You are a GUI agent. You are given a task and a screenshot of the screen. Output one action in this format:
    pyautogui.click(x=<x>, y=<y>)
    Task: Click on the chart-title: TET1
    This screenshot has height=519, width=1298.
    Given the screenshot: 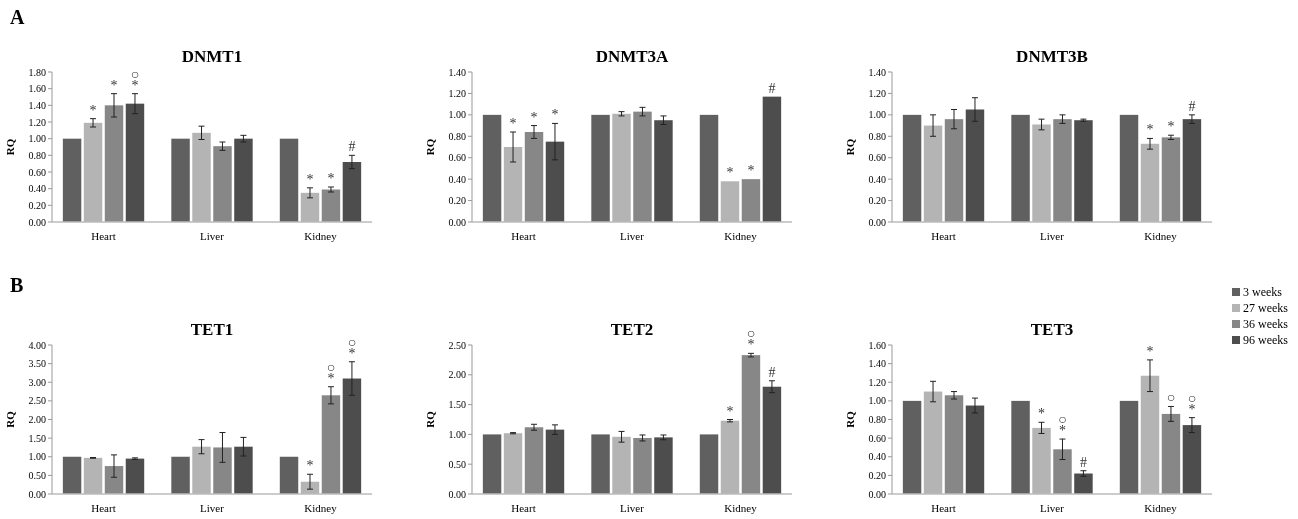 What is the action you would take?
    pyautogui.click(x=212, y=329)
    